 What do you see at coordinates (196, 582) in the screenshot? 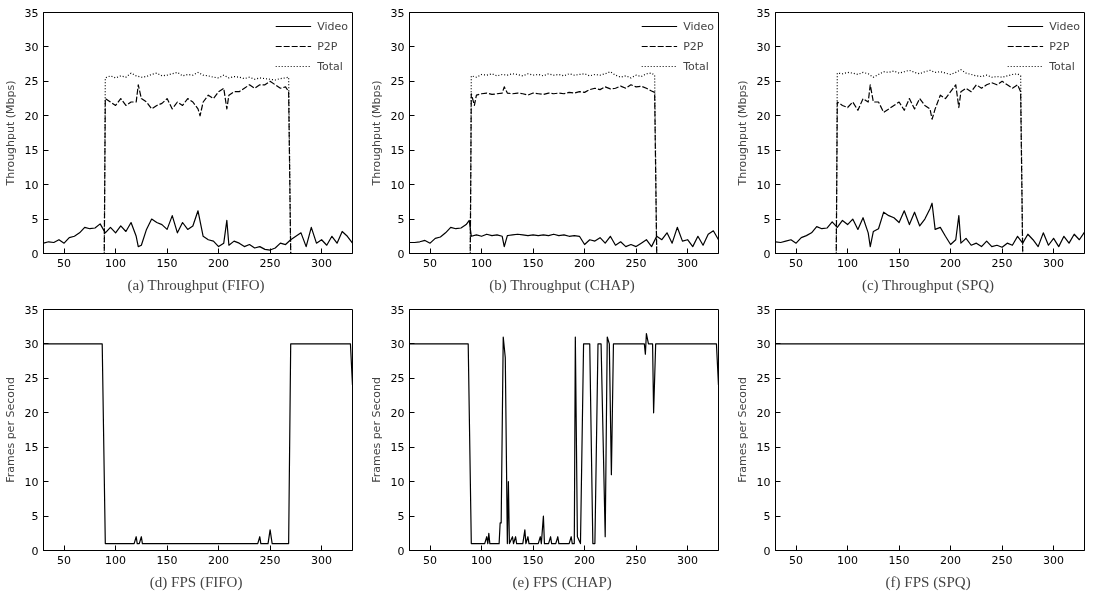
I see `text: (d) FPS (FIFO)` at bounding box center [196, 582].